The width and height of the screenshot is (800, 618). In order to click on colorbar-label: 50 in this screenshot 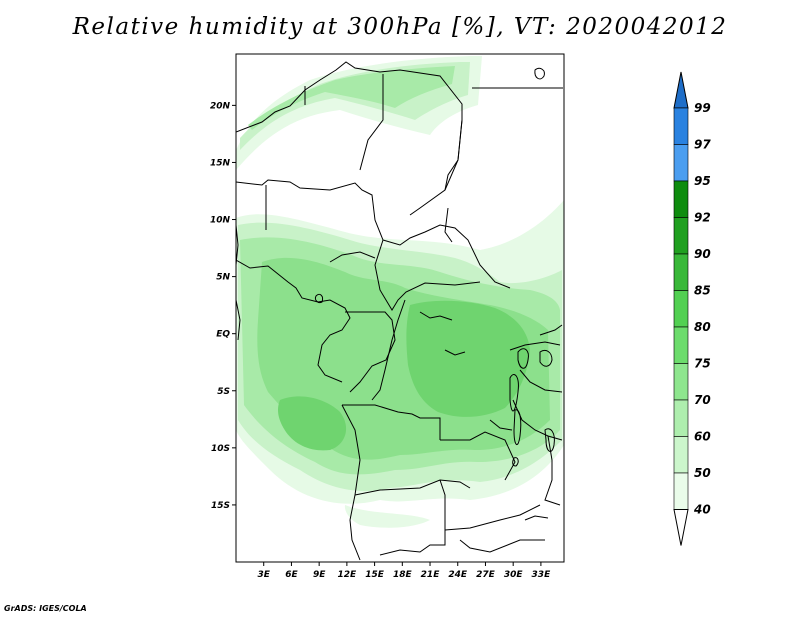, I will do `click(702, 473)`.